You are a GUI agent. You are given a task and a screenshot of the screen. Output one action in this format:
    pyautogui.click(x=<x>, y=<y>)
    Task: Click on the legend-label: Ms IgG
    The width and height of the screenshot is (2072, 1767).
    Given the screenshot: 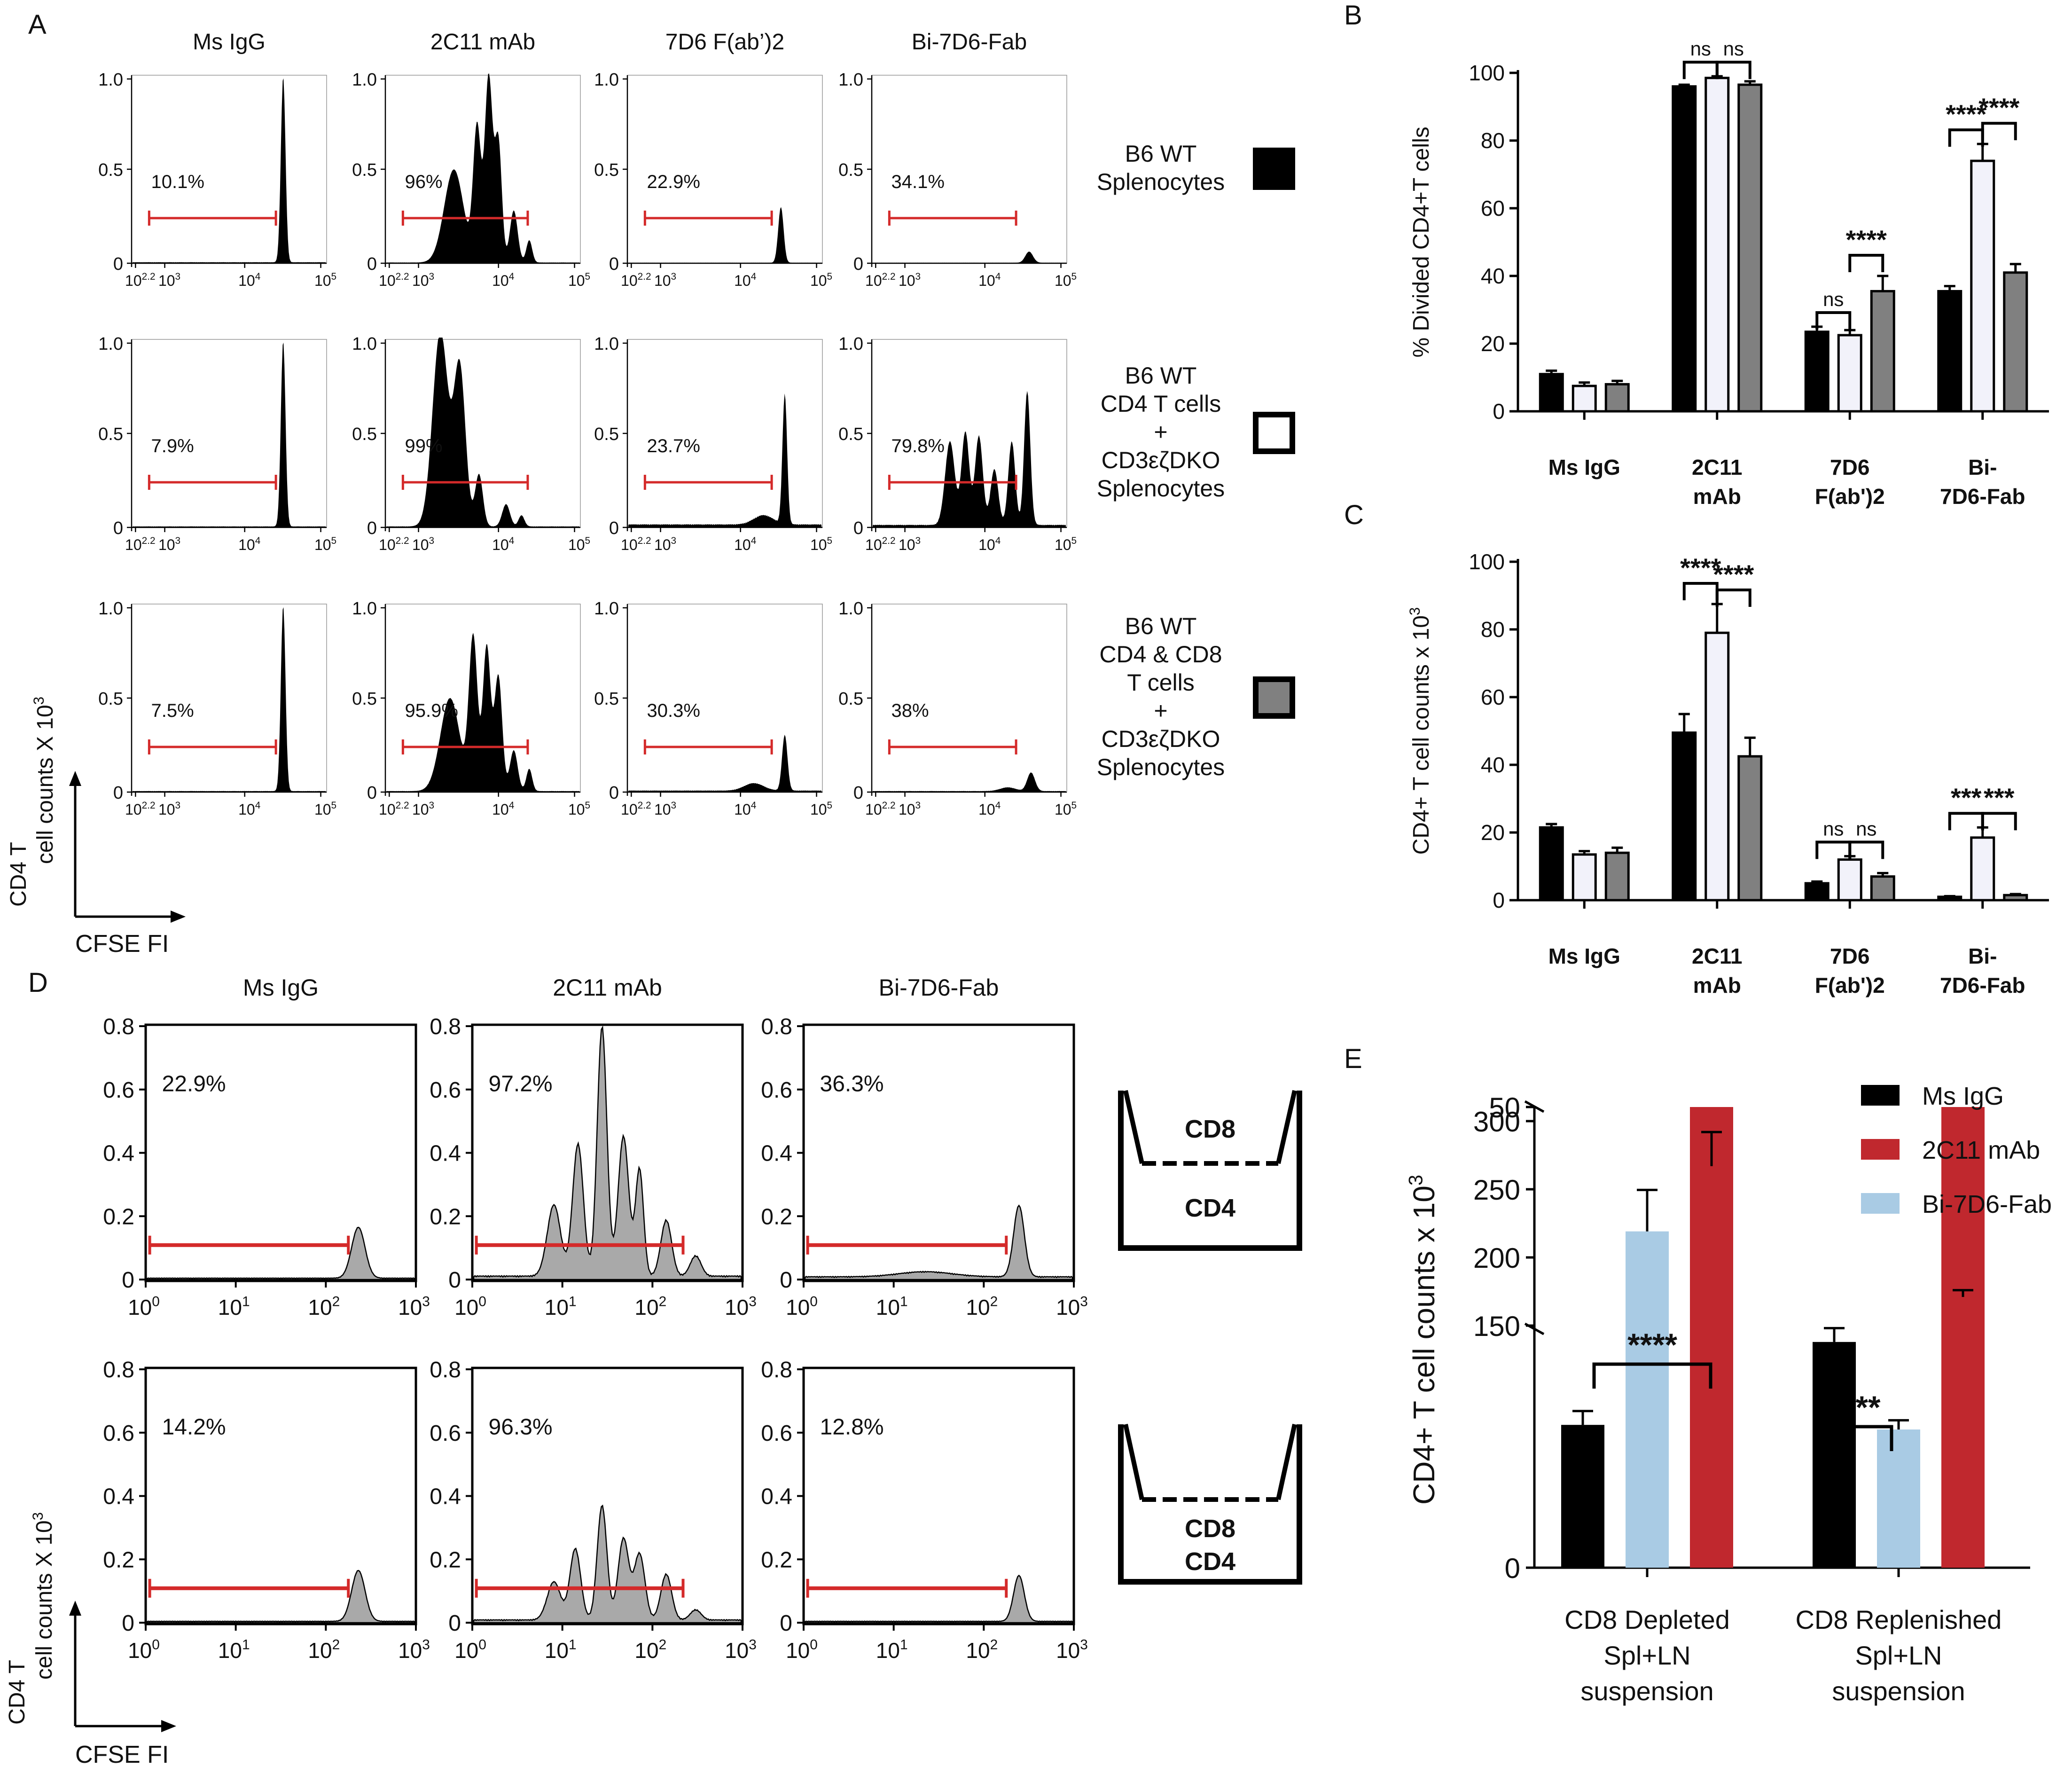 What is the action you would take?
    pyautogui.click(x=1963, y=1096)
    